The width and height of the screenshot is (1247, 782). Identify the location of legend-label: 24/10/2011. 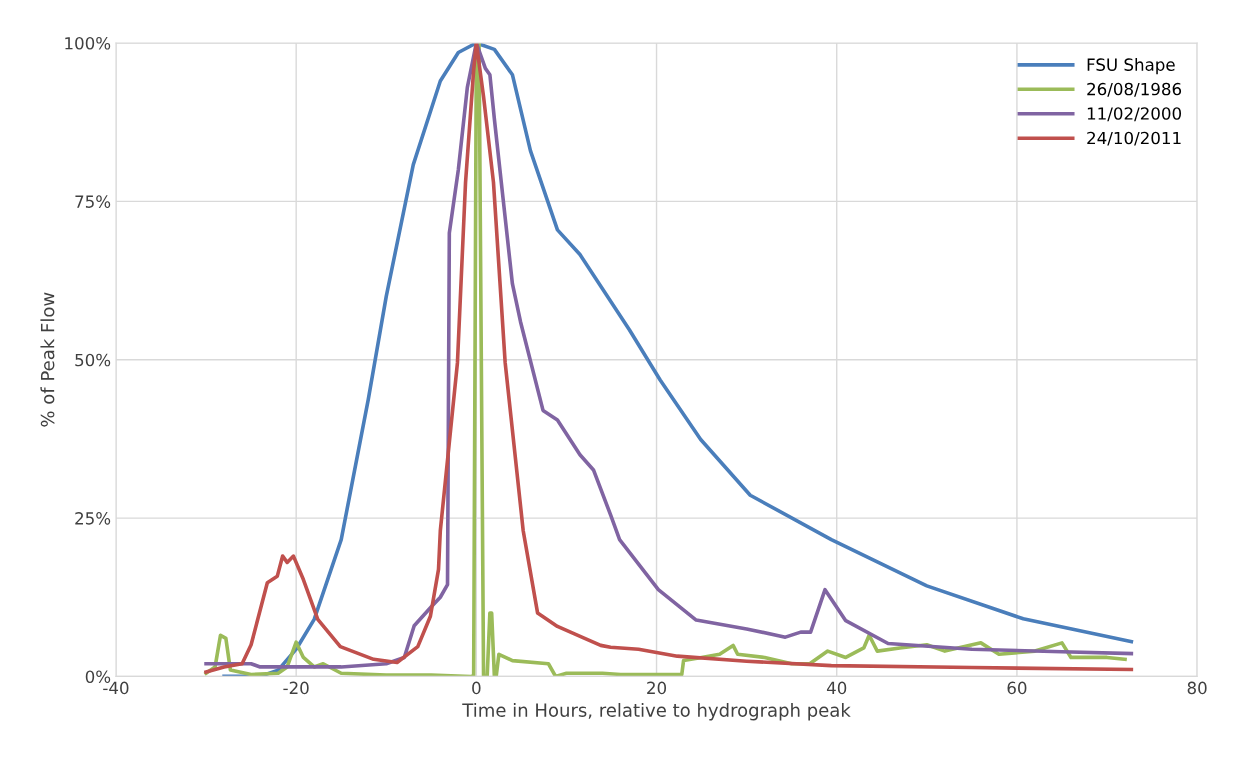
(1134, 138).